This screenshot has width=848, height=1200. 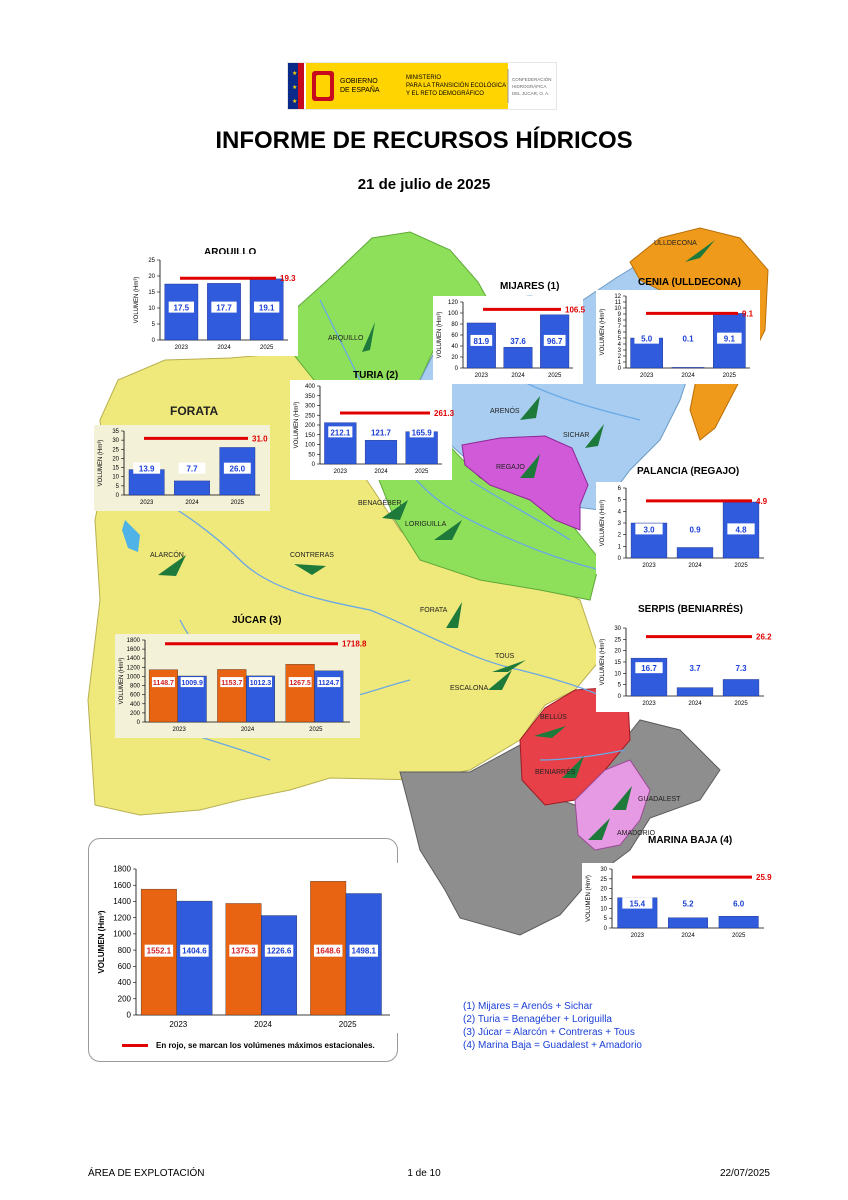 What do you see at coordinates (146, 1173) in the screenshot?
I see `footer-department: ÁREA DE EXPLOTACIÓN` at bounding box center [146, 1173].